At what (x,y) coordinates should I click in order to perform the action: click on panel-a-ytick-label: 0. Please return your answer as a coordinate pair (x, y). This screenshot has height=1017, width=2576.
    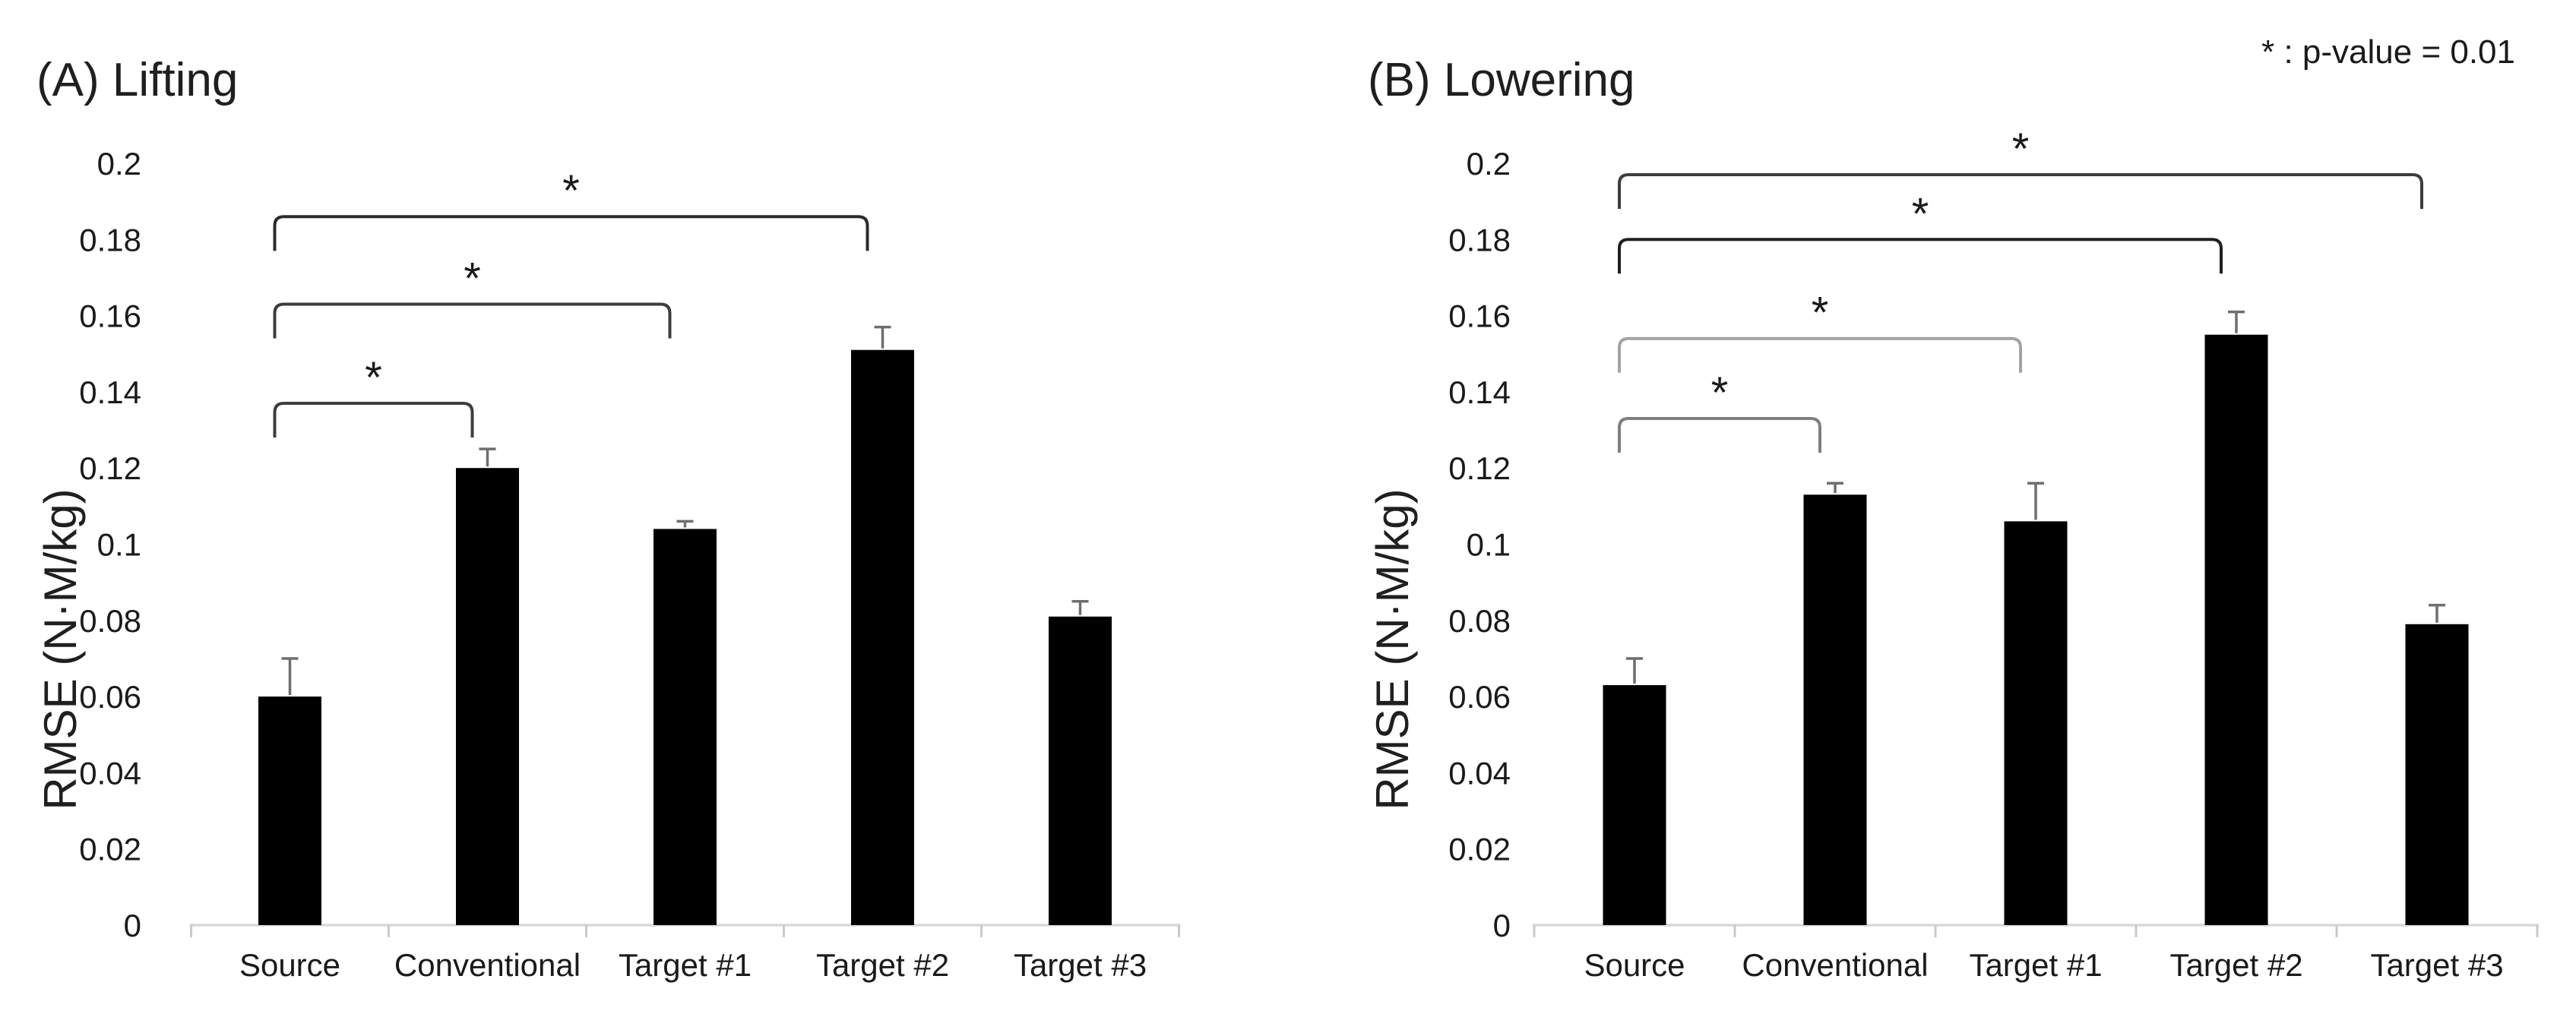
    Looking at the image, I should click on (132, 926).